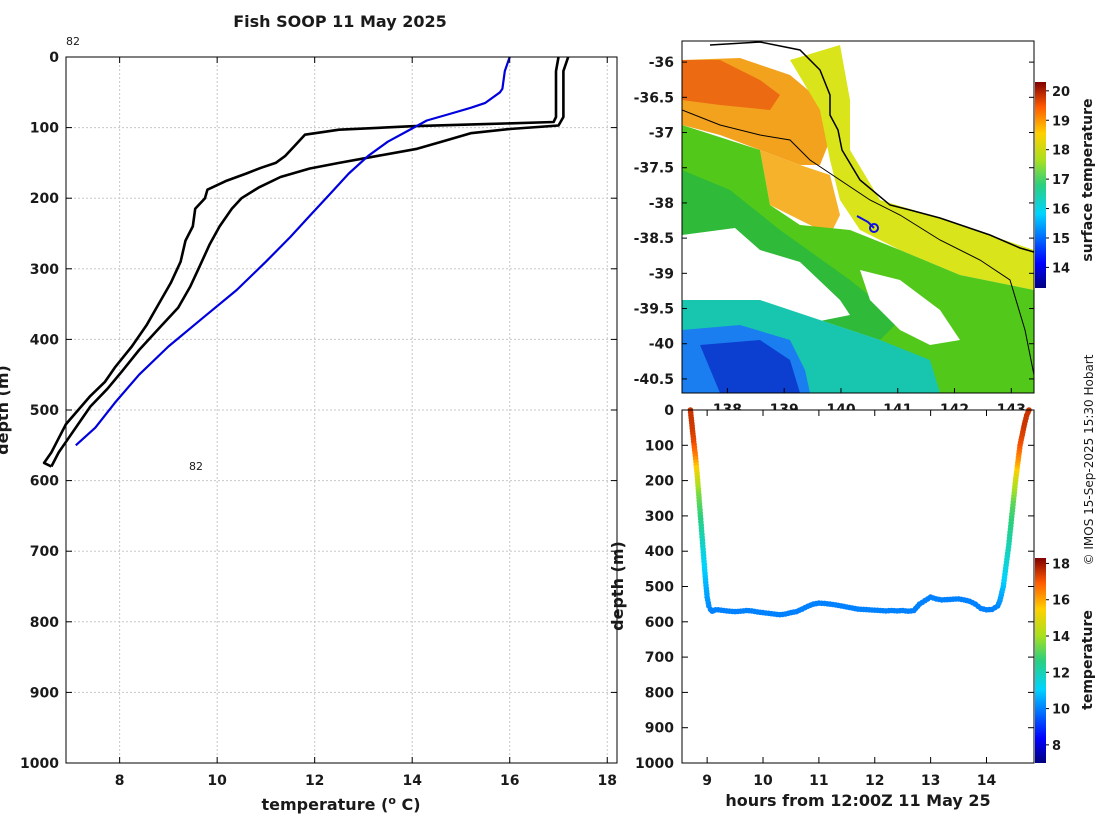  What do you see at coordinates (1061, 673) in the screenshot?
I see `temperature-colorbar-tick-label: 12` at bounding box center [1061, 673].